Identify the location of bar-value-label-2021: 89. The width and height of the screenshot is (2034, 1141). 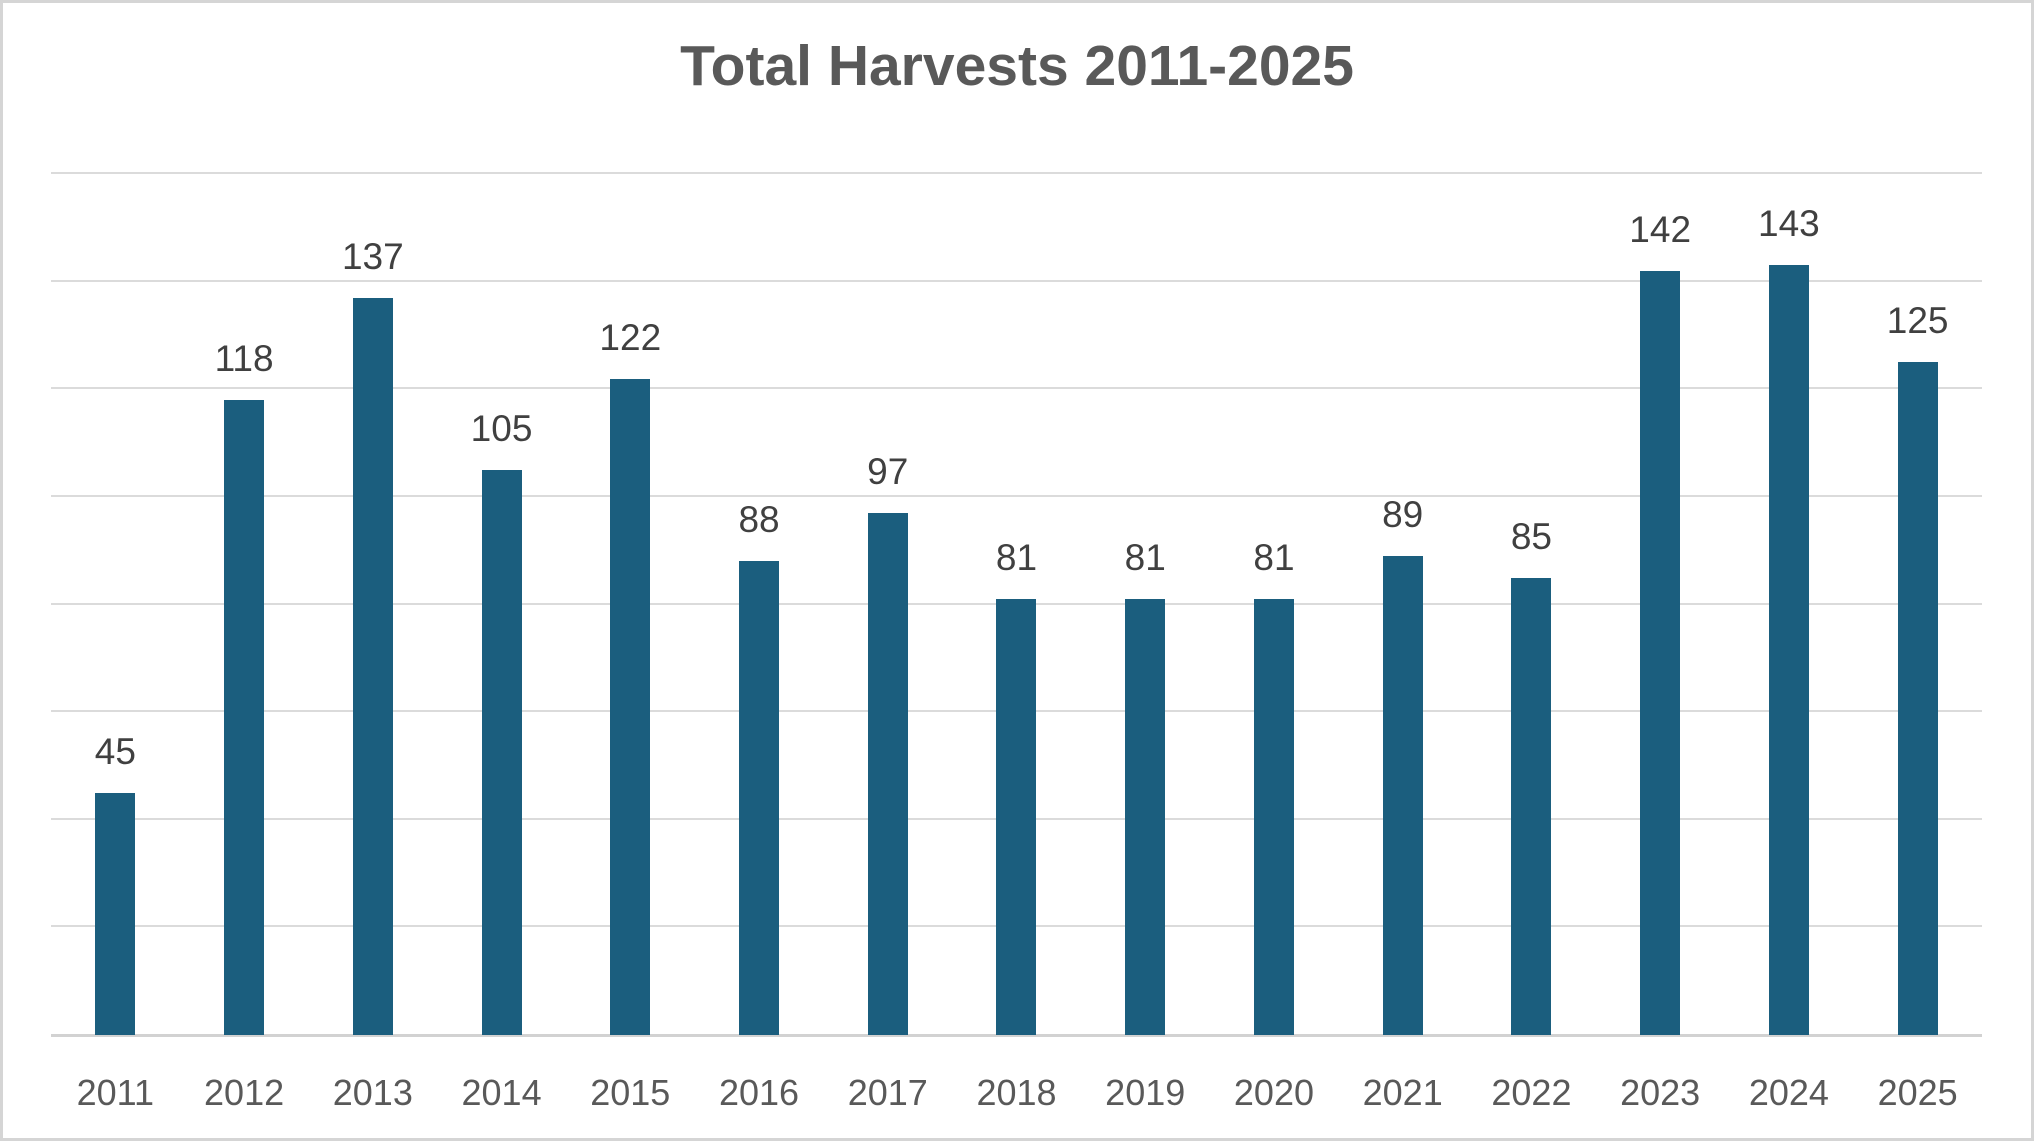
(1403, 515).